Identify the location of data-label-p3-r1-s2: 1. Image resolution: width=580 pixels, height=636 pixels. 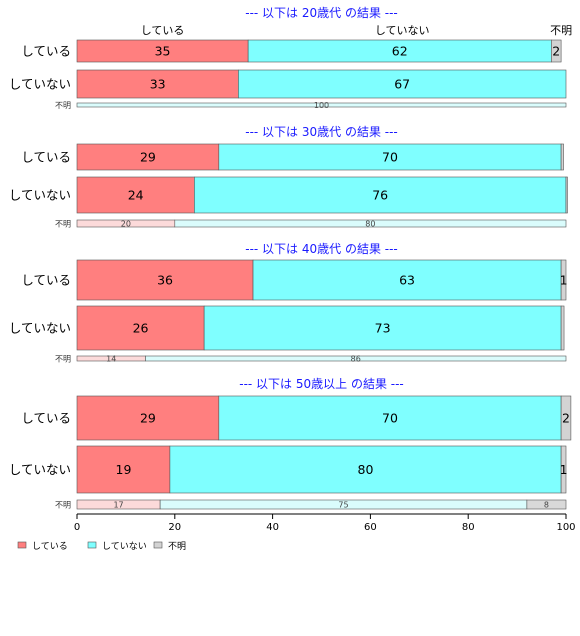
(564, 469).